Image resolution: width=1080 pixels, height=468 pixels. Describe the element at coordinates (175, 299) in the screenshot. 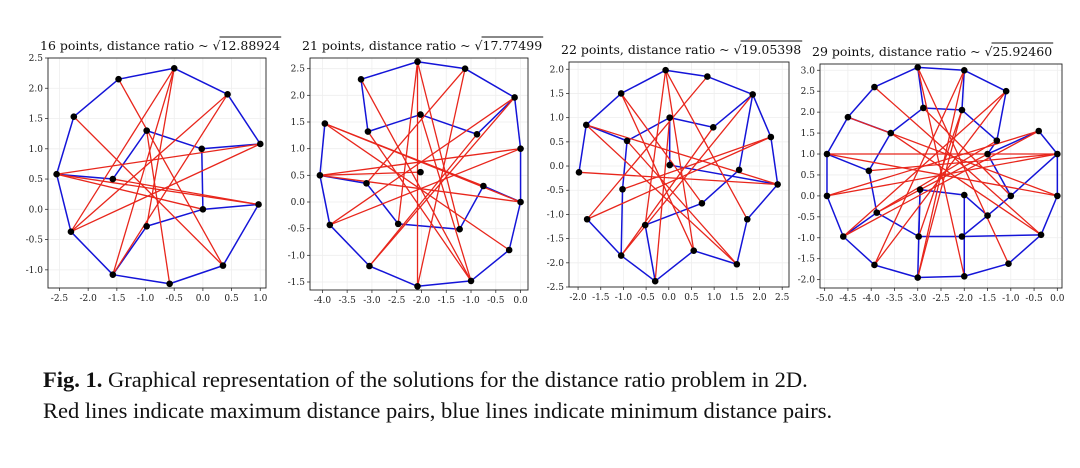

I see `x-tick-label: -0.5` at that location.